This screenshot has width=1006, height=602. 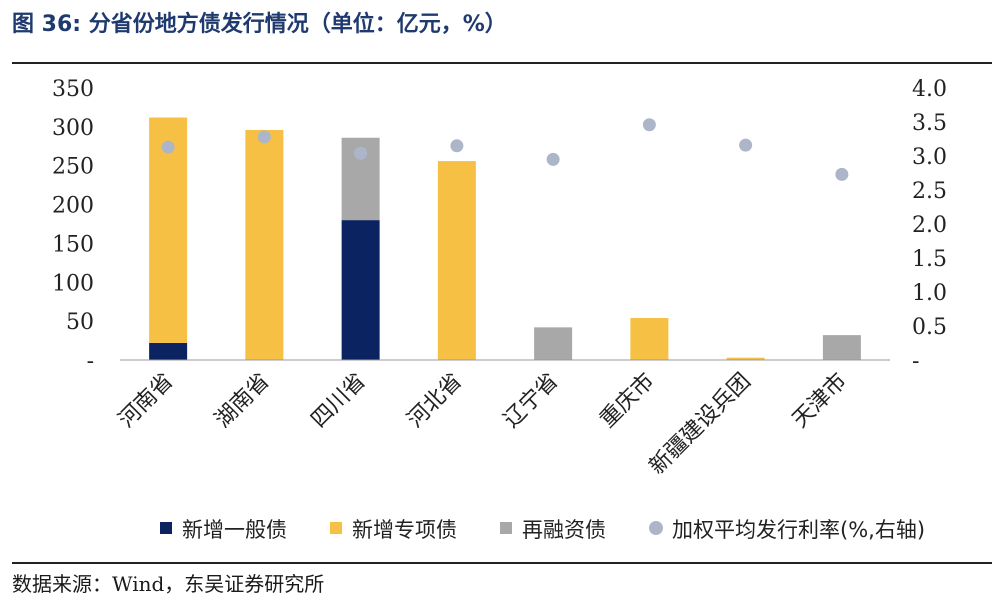 I want to click on rate-points, so click(x=505, y=149).